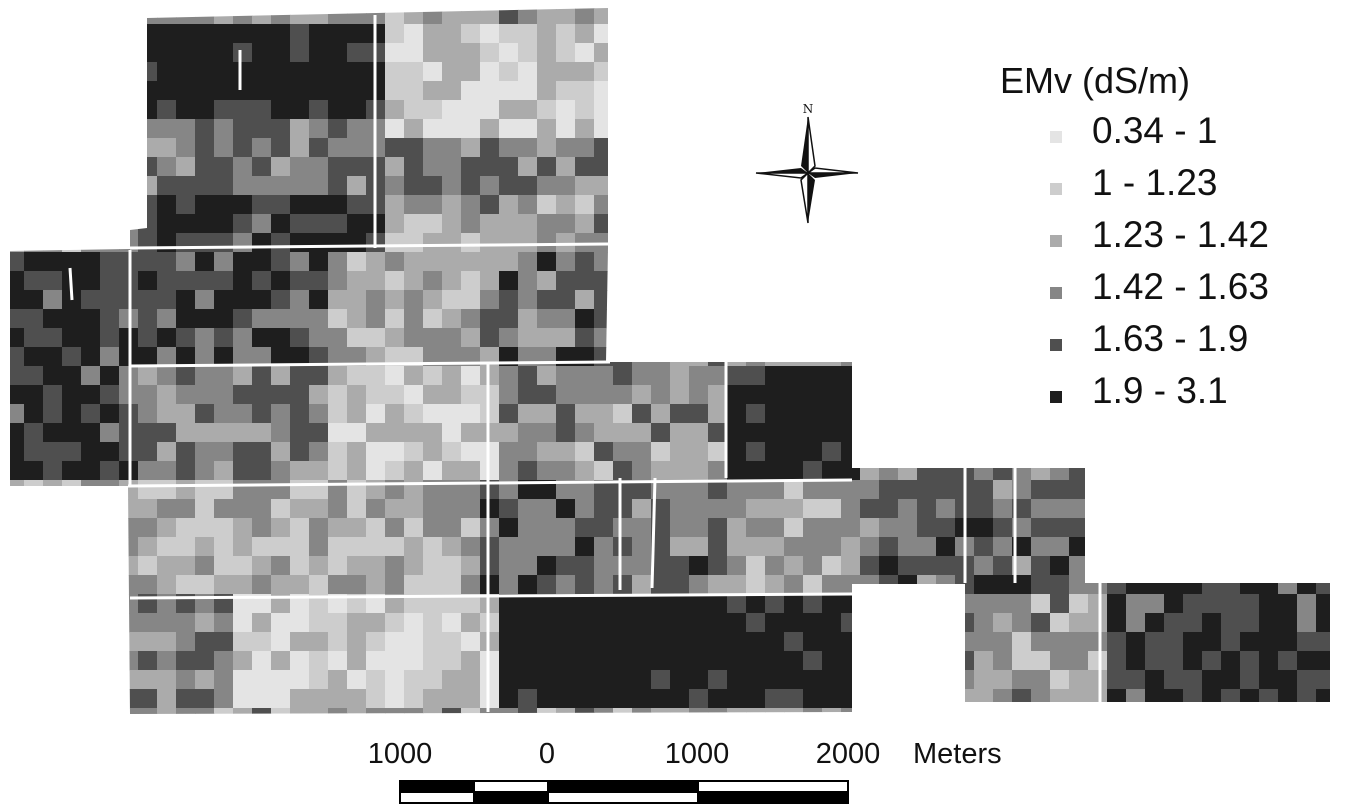  I want to click on legend-swatch, so click(1056, 293).